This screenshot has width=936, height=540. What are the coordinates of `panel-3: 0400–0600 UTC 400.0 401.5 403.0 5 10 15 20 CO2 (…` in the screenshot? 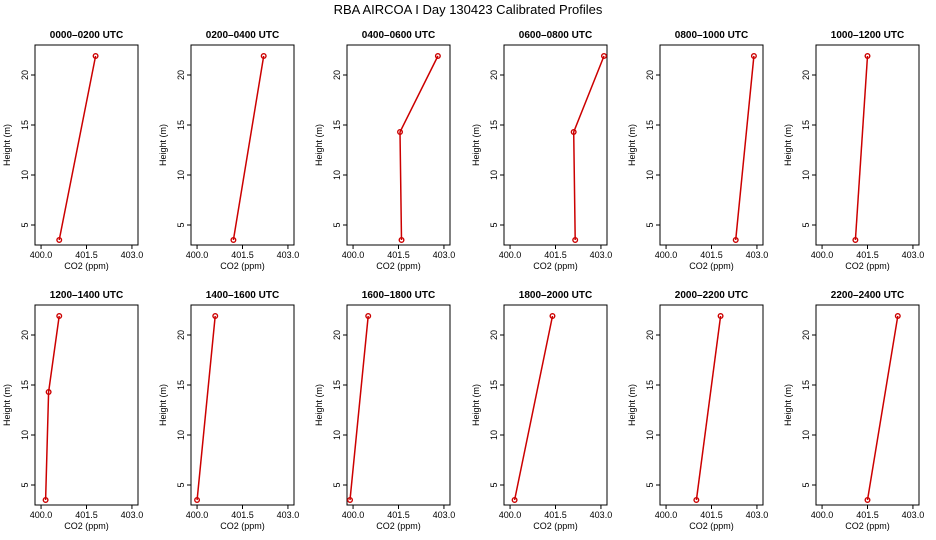 It's located at (384, 150).